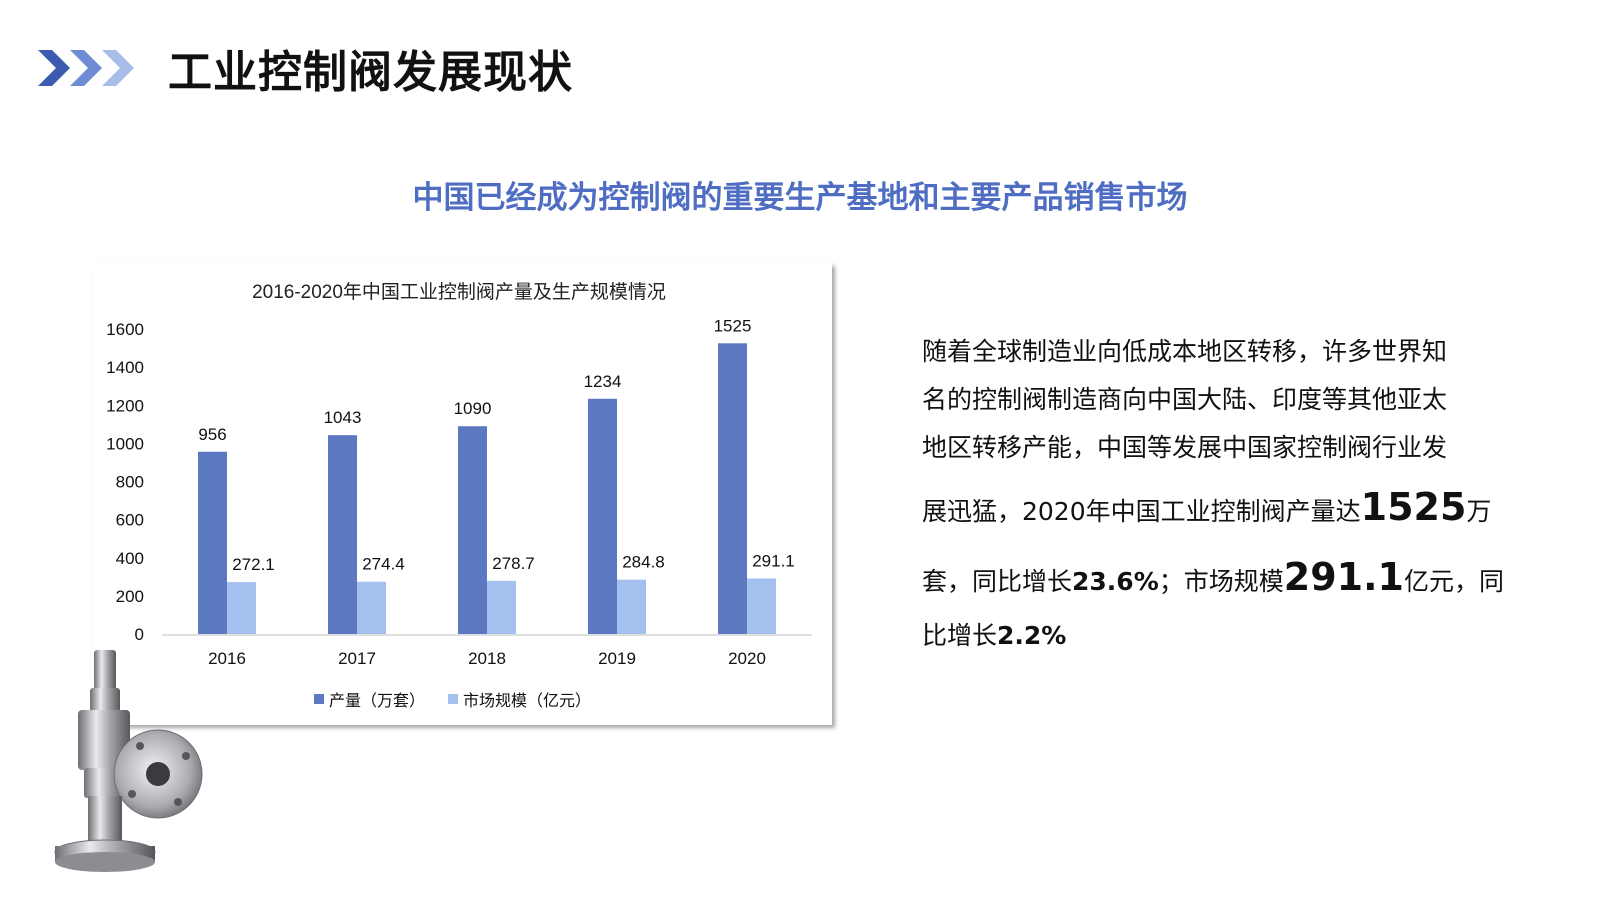 The image size is (1600, 899). I want to click on text-line-5-a: 套，同比增长, so click(997, 581).